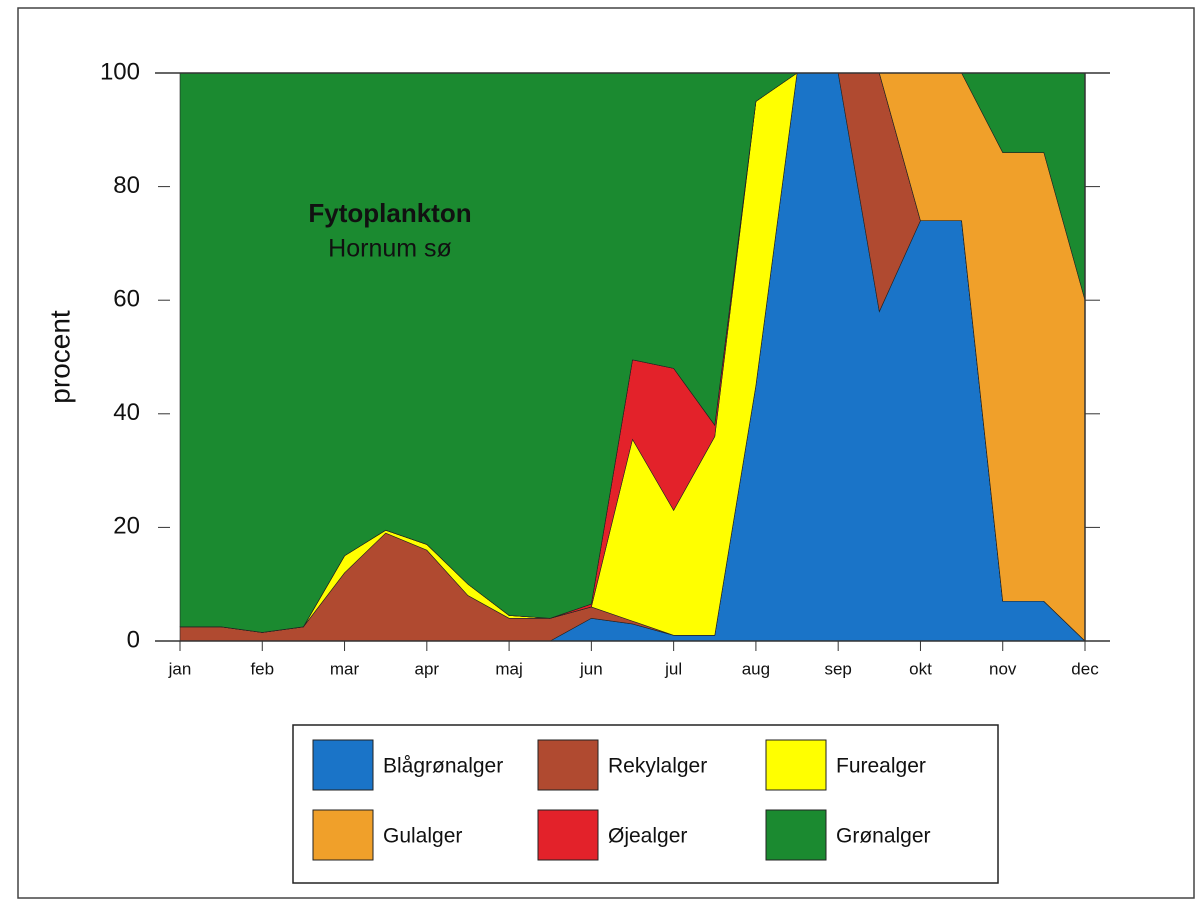 The width and height of the screenshot is (1203, 912). What do you see at coordinates (673, 668) in the screenshot?
I see `x-tick-label: jul` at bounding box center [673, 668].